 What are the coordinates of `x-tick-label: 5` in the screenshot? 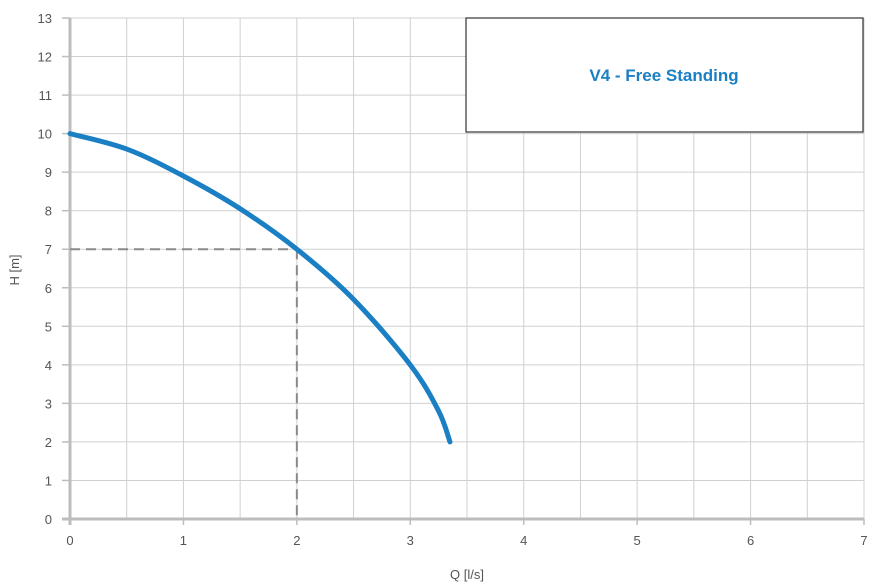 It's located at (637, 540).